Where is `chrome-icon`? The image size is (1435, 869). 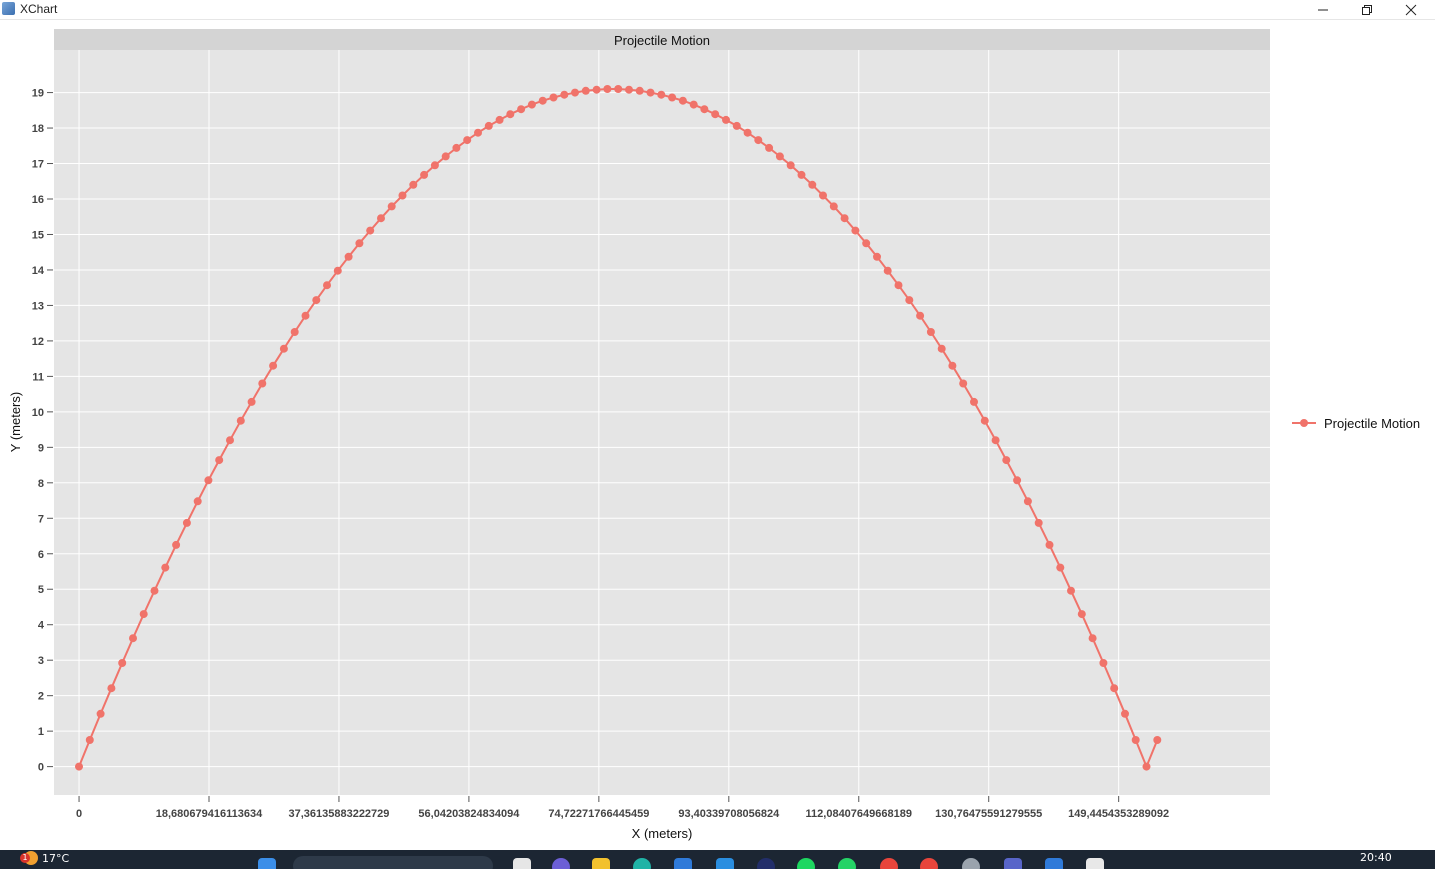
chrome-icon is located at coordinates (889, 863).